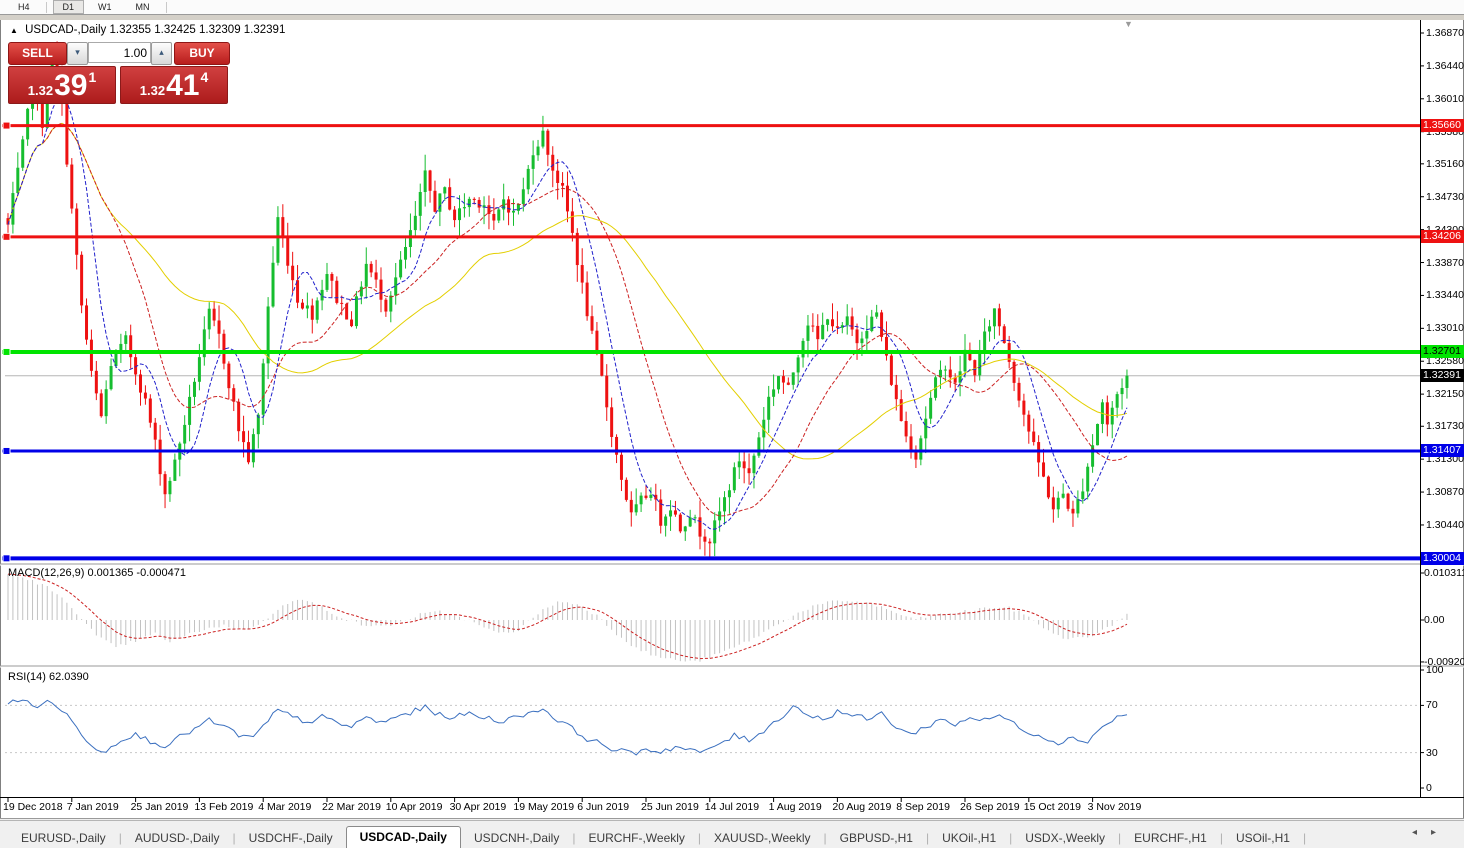 The image size is (1464, 848). Describe the element at coordinates (544, 807) in the screenshot. I see `date-label: 19 May 2019` at that location.